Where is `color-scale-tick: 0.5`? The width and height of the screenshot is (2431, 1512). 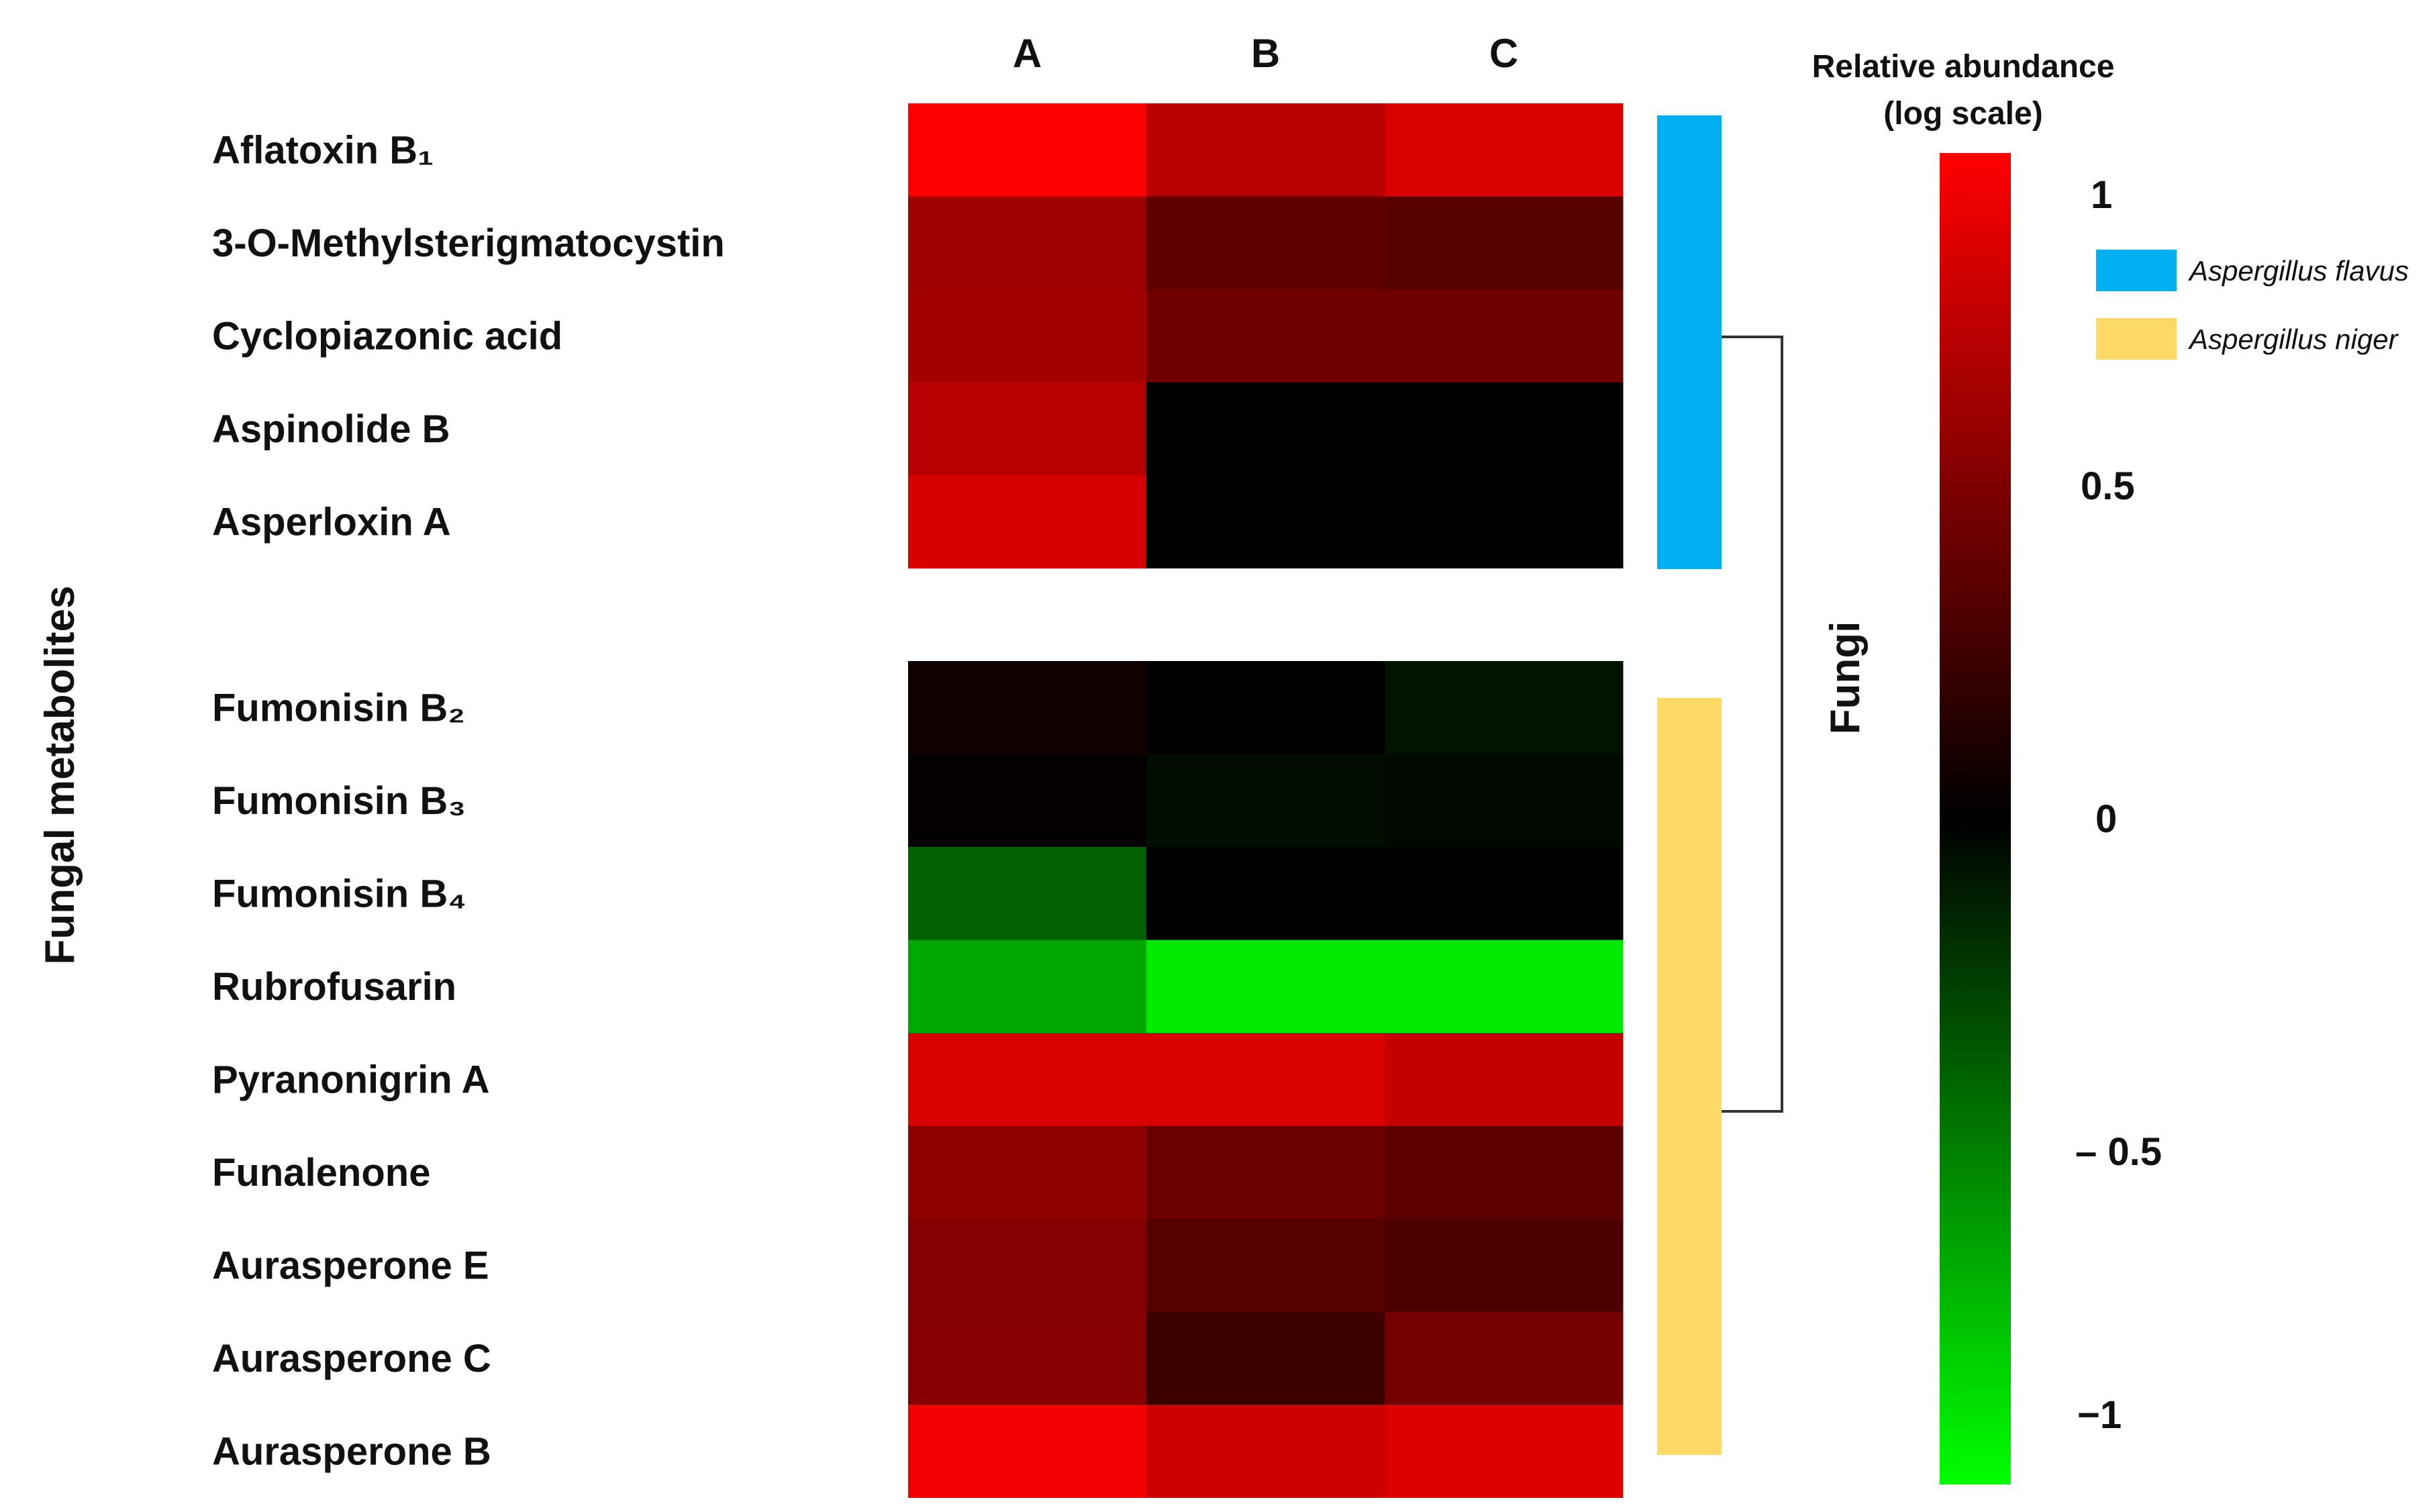
color-scale-tick: 0.5 is located at coordinates (2108, 486).